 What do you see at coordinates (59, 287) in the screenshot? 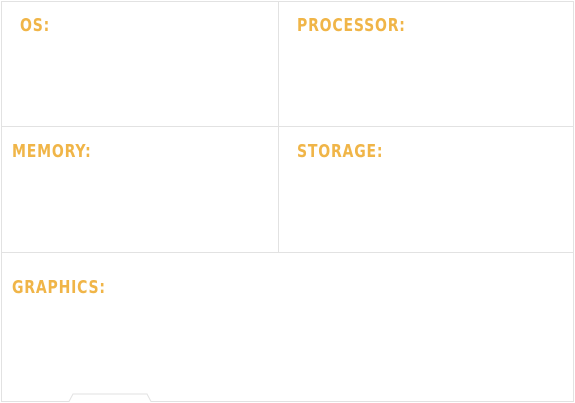
I see `graphics-label: GRAPHICS:` at bounding box center [59, 287].